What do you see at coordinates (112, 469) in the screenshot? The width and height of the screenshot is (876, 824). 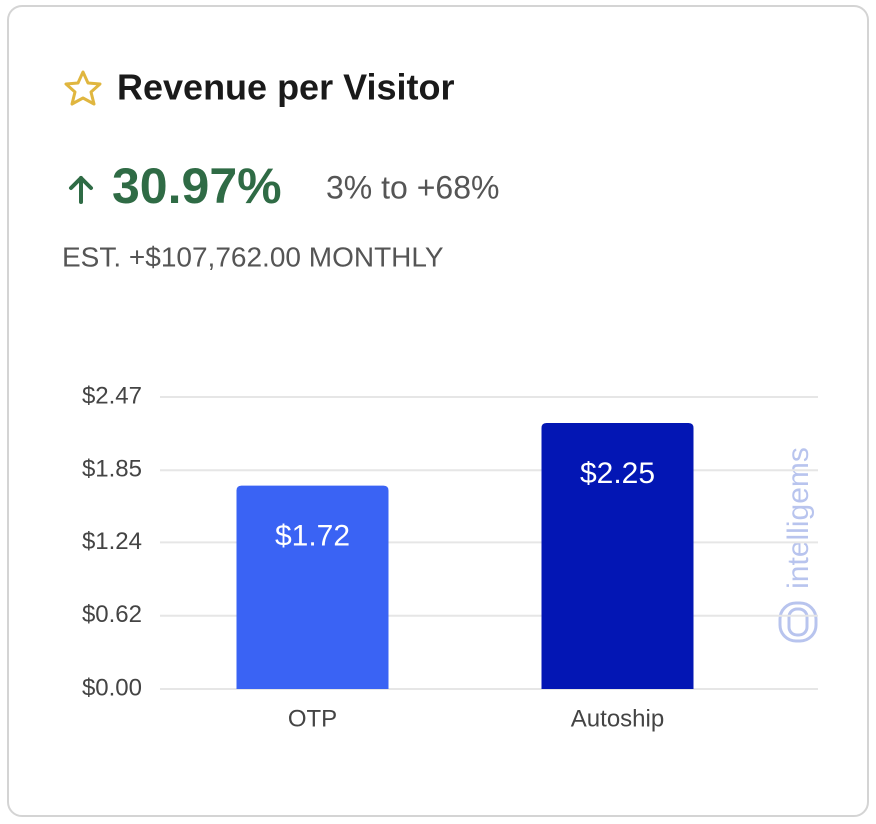 I see `y-tick-label: $1.85` at bounding box center [112, 469].